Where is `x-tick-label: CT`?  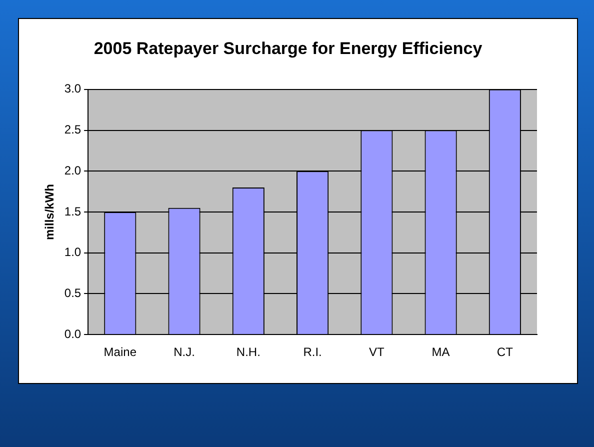 x-tick-label: CT is located at coordinates (505, 352).